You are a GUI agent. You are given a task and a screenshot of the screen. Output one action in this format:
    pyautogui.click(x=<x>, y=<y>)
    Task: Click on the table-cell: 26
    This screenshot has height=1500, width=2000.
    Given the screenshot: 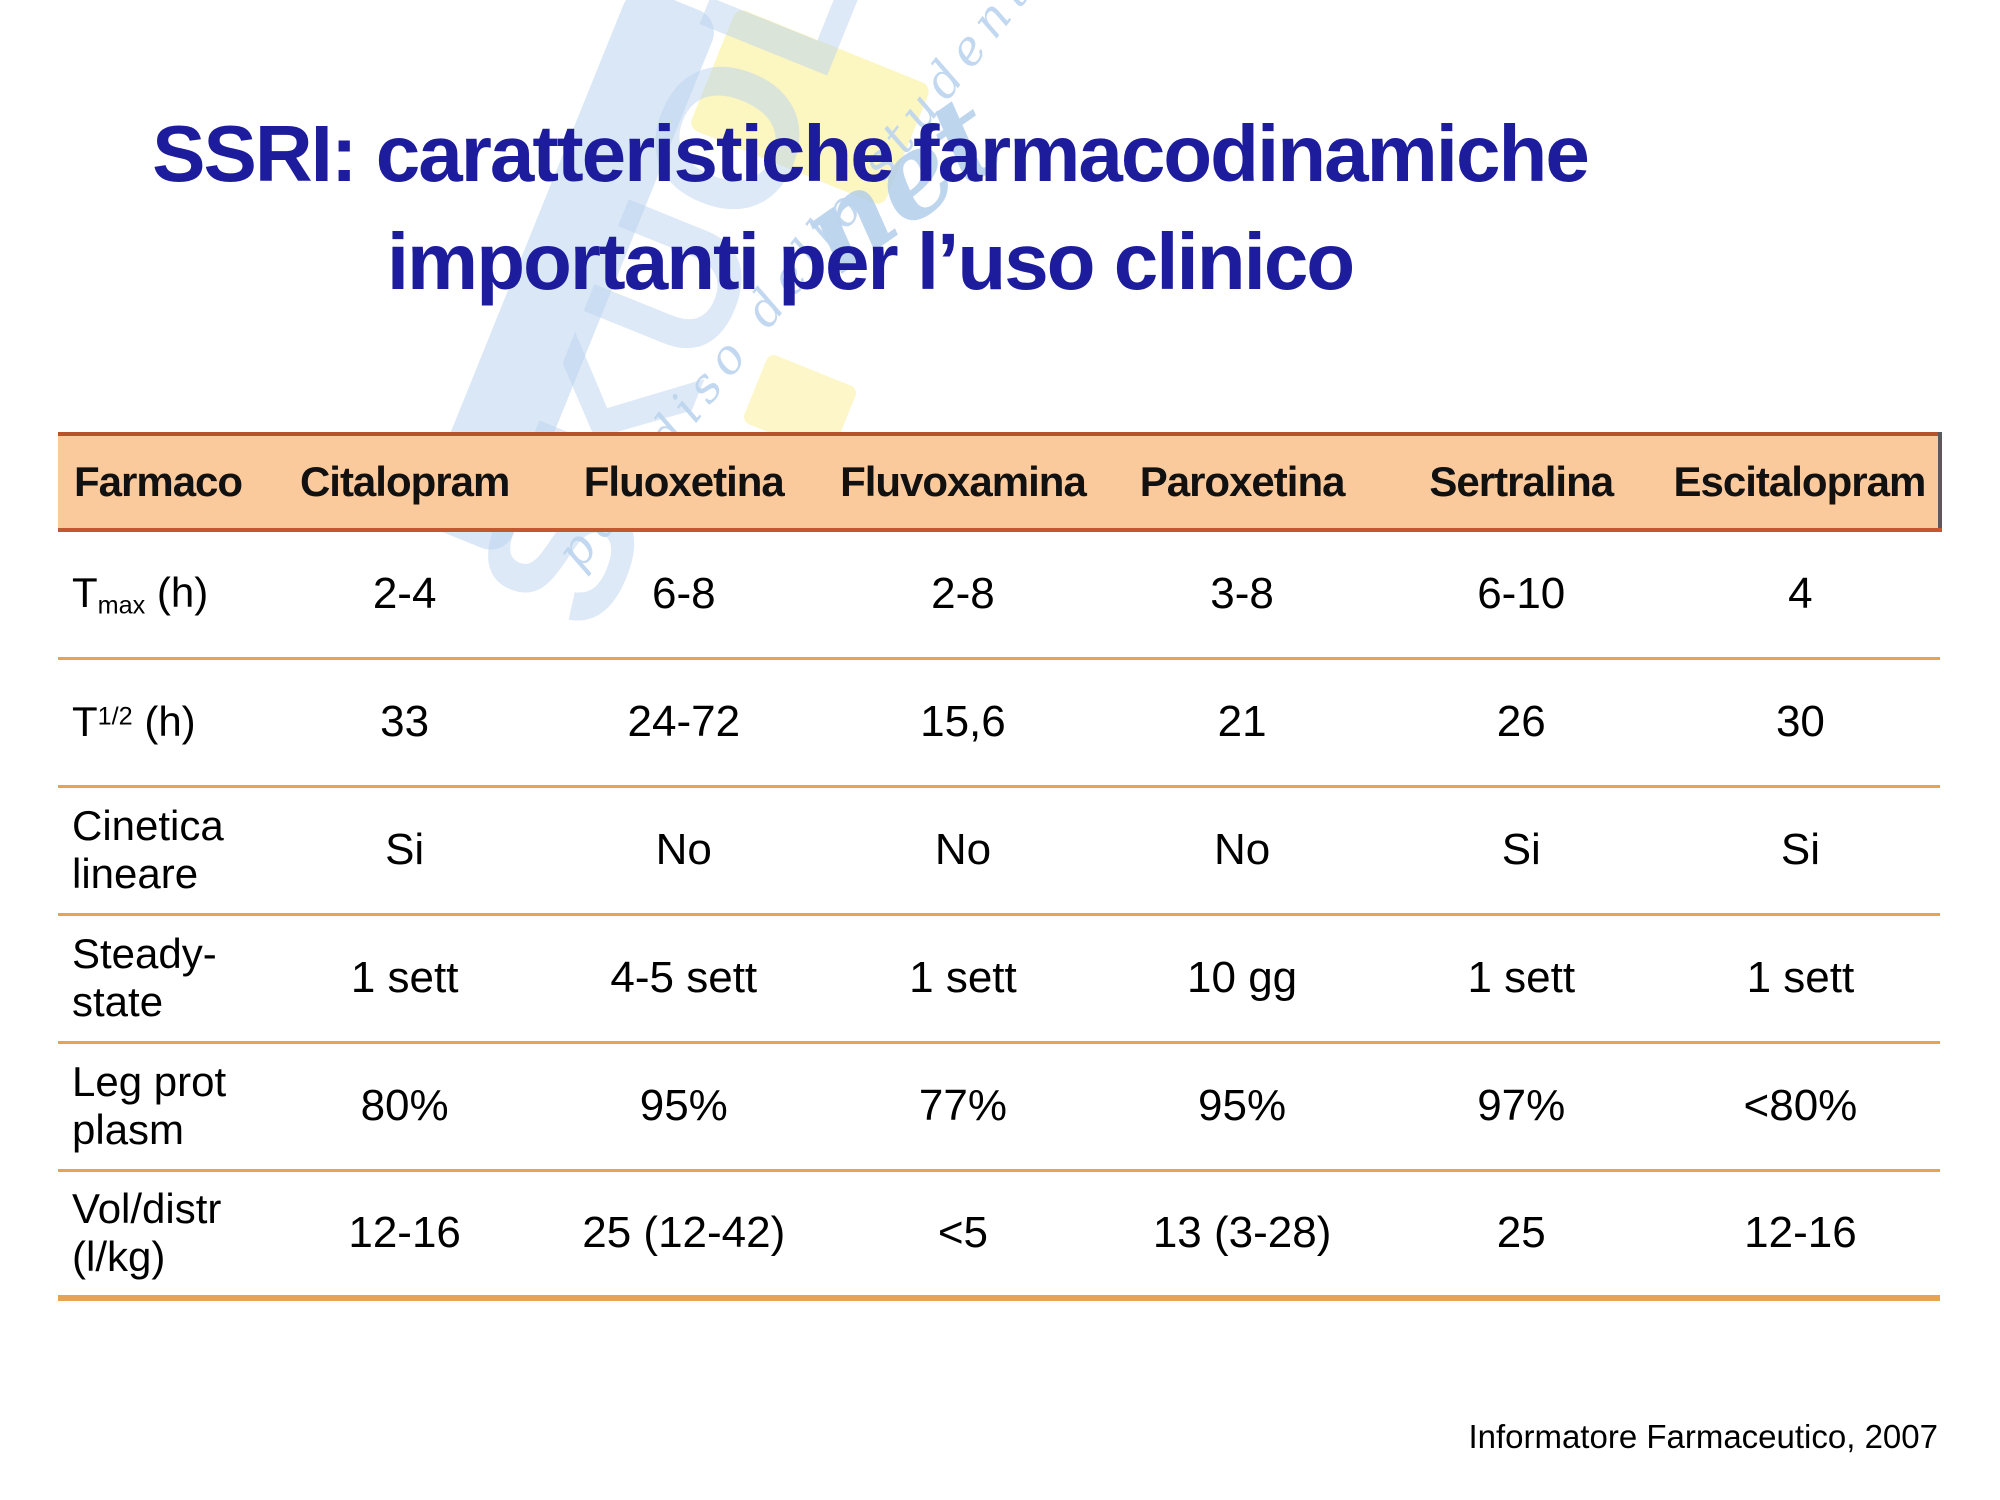 What is the action you would take?
    pyautogui.click(x=1521, y=723)
    